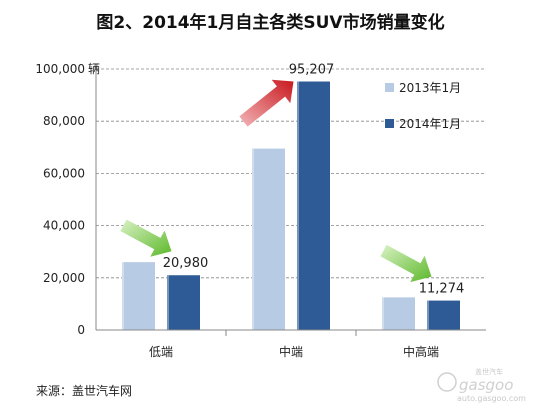 The height and width of the screenshot is (408, 541). What do you see at coordinates (489, 371) in the screenshot?
I see `watermark-line1: 盖世汽车` at bounding box center [489, 371].